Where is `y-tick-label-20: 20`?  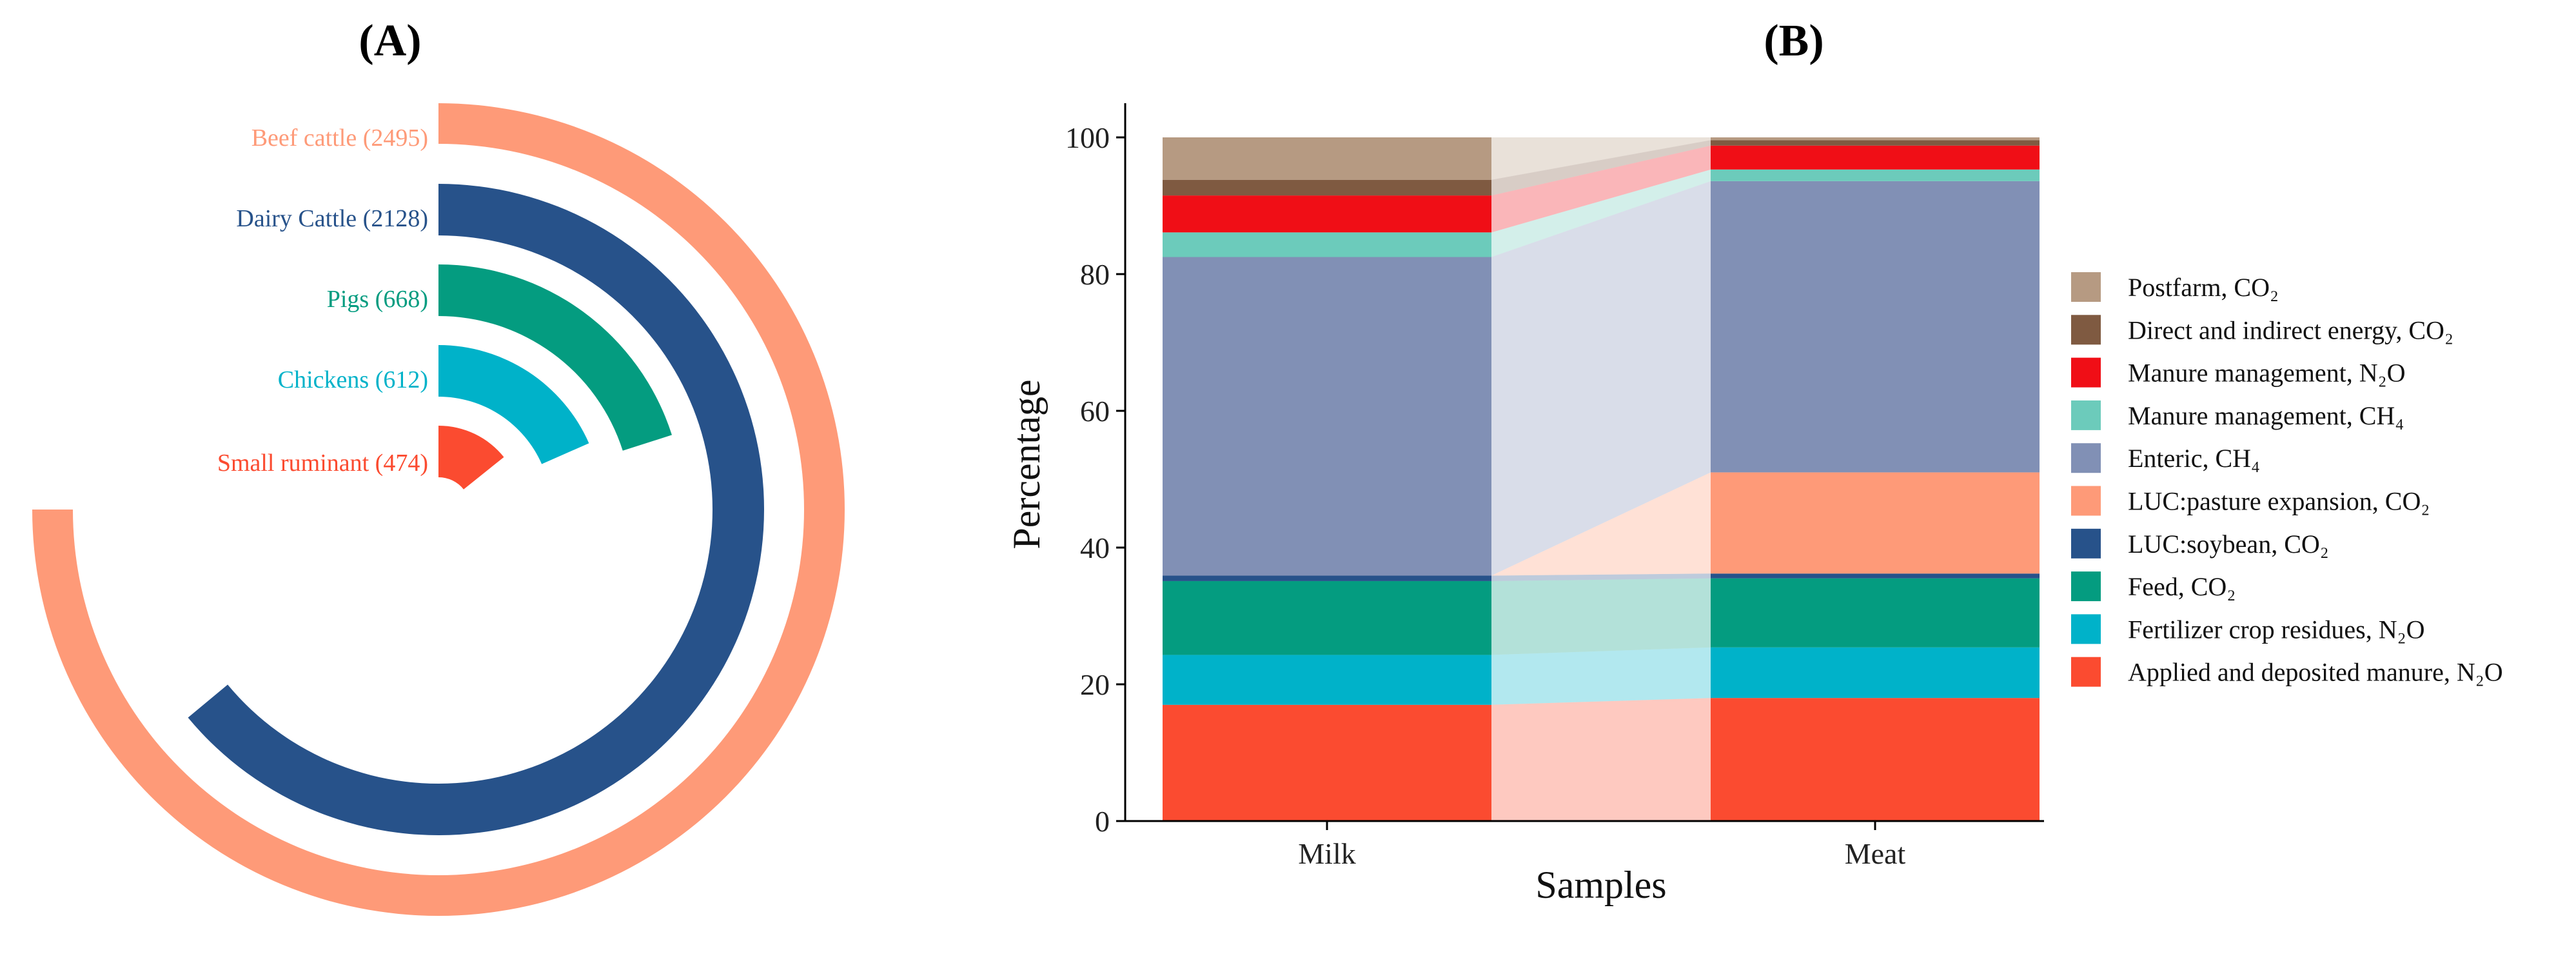 y-tick-label-20: 20 is located at coordinates (1095, 684).